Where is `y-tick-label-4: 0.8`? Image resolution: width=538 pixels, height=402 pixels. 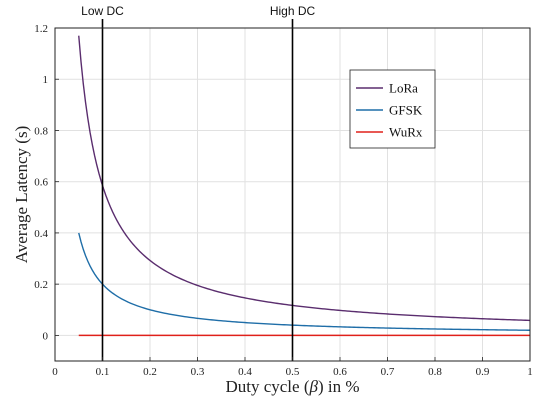
y-tick-label-4: 0.8 is located at coordinates (41, 131).